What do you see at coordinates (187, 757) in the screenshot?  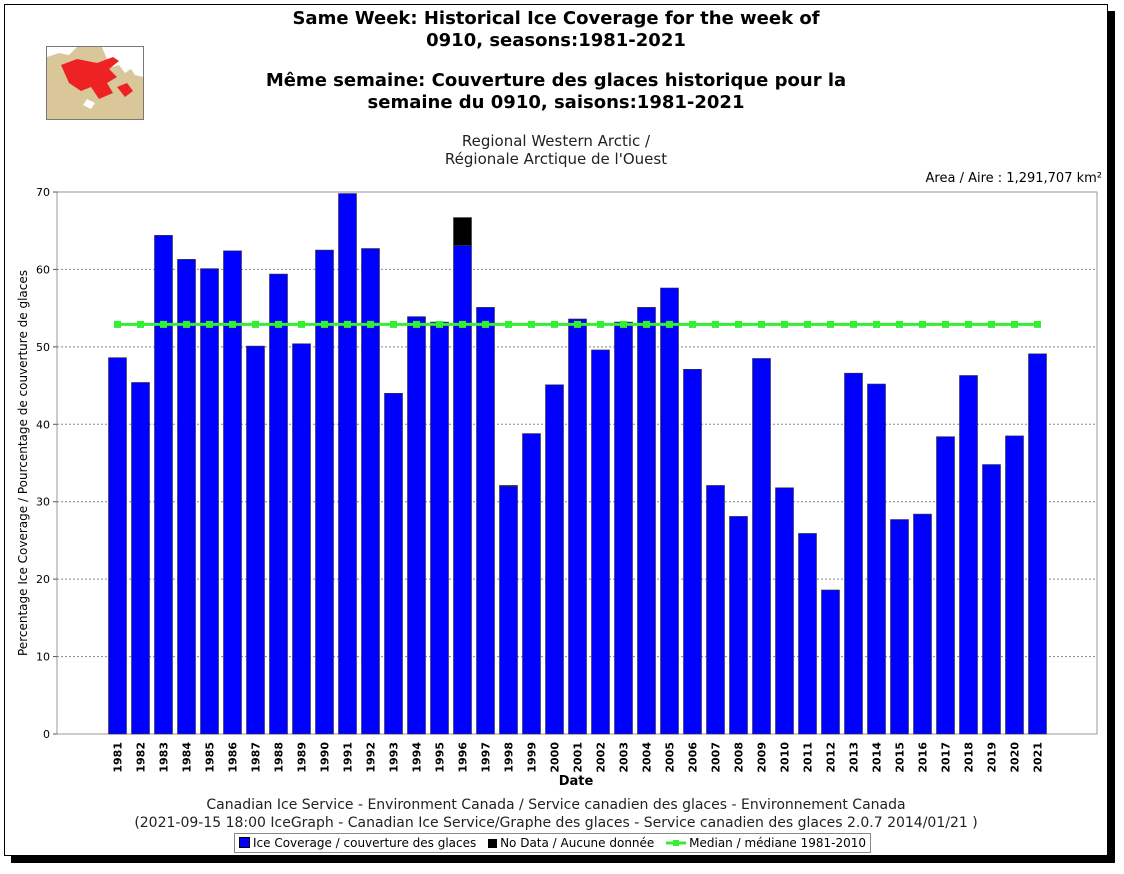 I see `x-tick-label: 1984` at bounding box center [187, 757].